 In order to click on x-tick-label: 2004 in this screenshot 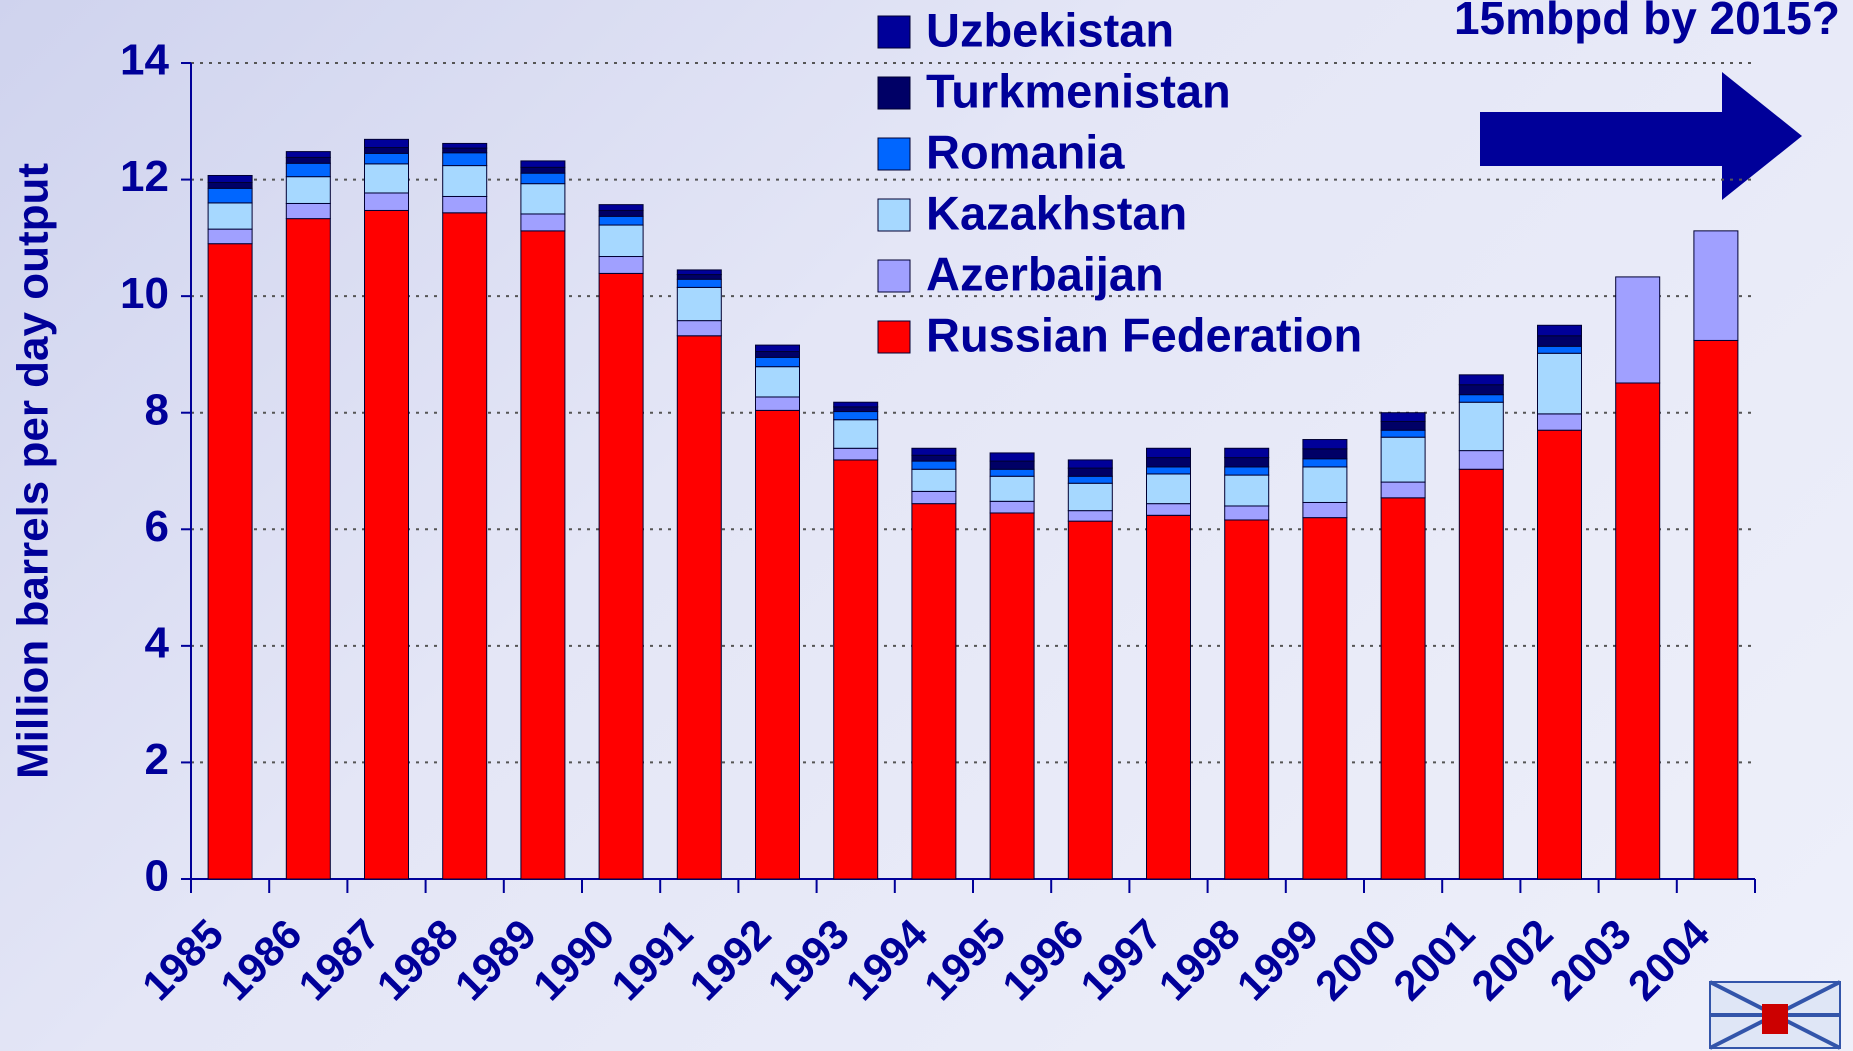, I will do `click(1669, 960)`.